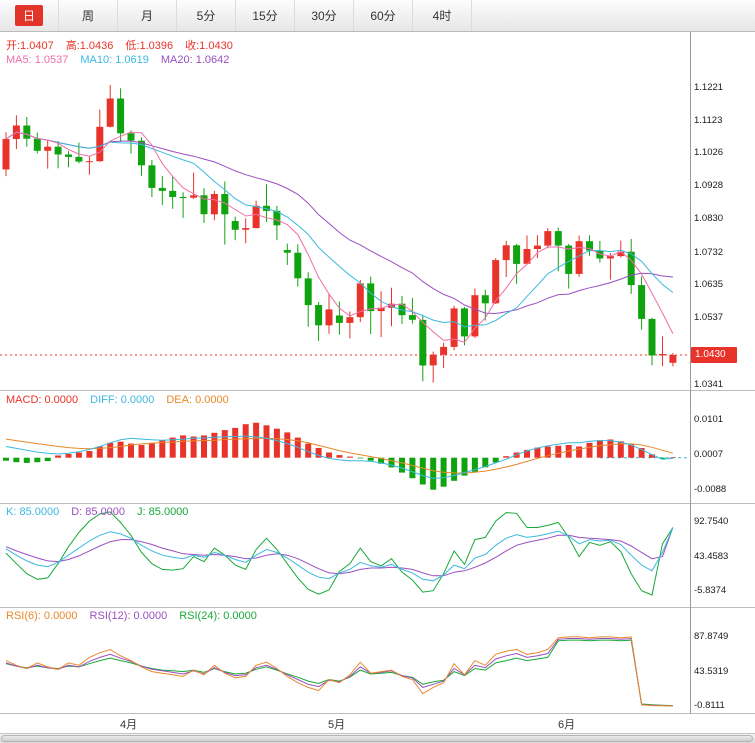 This screenshot has width=755, height=743. Describe the element at coordinates (33, 512) in the screenshot. I see `k-value: K: 85.0000` at that location.